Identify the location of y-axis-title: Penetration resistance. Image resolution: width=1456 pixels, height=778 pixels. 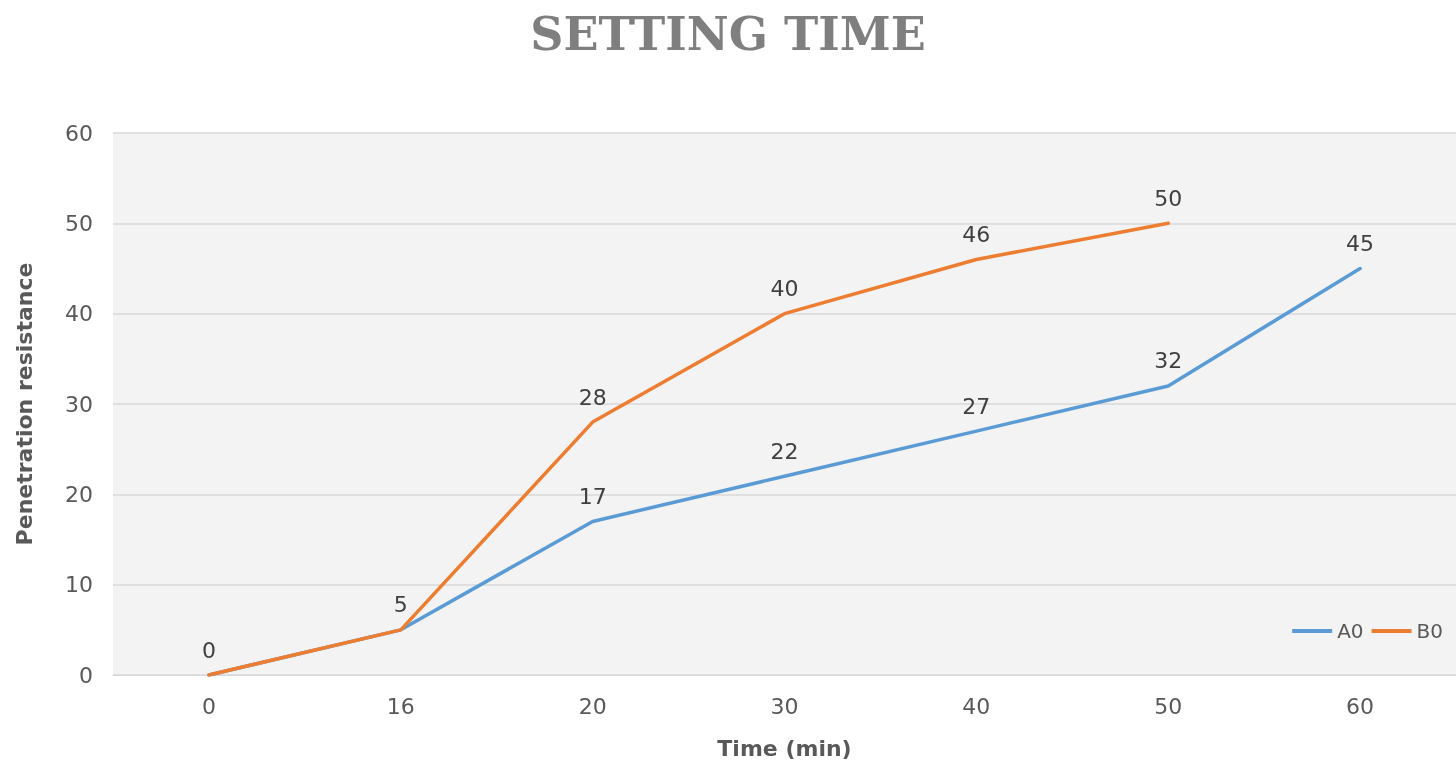
(24, 404).